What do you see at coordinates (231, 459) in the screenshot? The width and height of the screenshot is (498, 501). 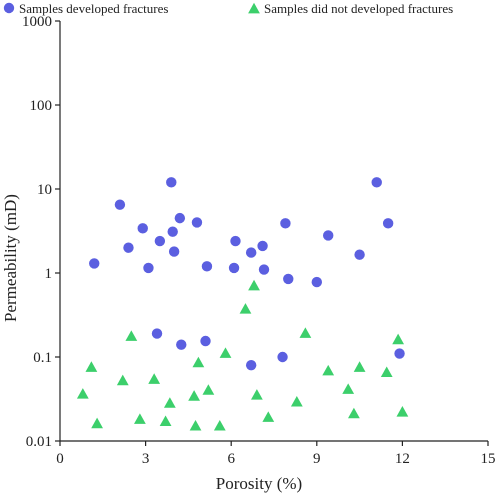 I see `x-tick-label: 6` at bounding box center [231, 459].